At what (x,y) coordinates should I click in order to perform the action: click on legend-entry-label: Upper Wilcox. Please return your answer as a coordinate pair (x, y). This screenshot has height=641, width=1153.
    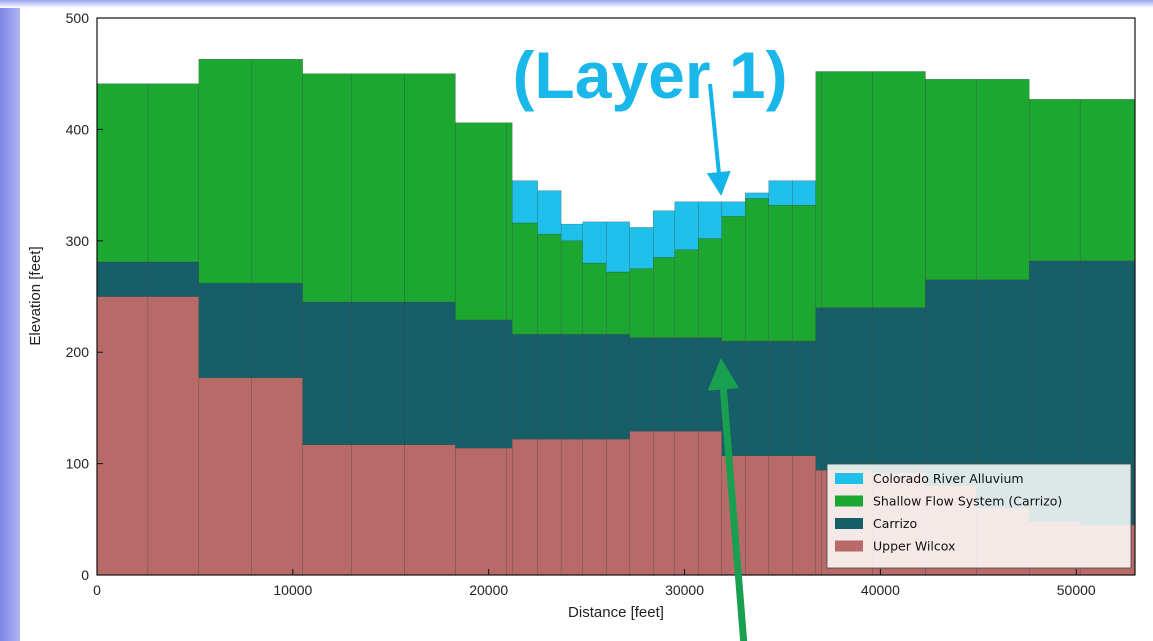
    Looking at the image, I should click on (914, 546).